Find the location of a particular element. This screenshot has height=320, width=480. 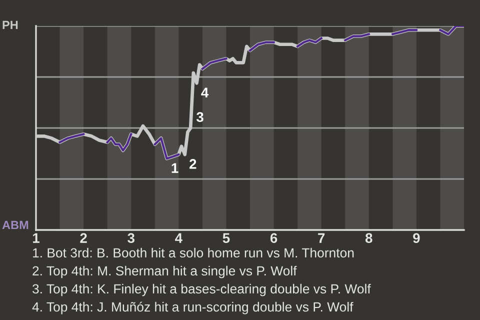

x-tick-label: 8 is located at coordinates (368, 238).